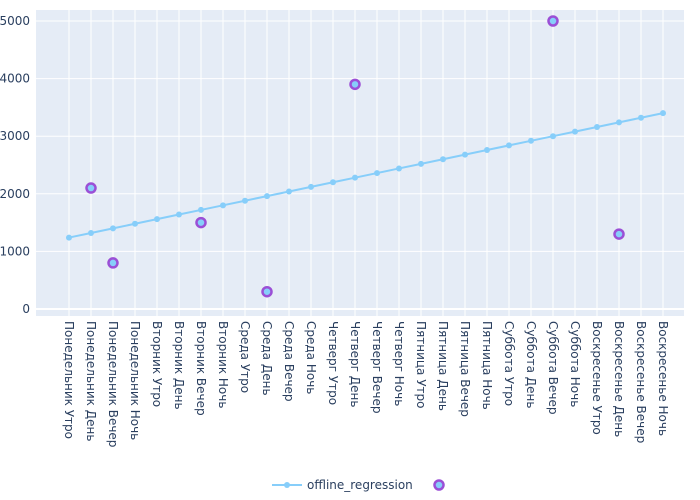 Image resolution: width=700 pixels, height=500 pixels. Describe the element at coordinates (15, 194) in the screenshot. I see `y-tick-label: 2000` at that location.